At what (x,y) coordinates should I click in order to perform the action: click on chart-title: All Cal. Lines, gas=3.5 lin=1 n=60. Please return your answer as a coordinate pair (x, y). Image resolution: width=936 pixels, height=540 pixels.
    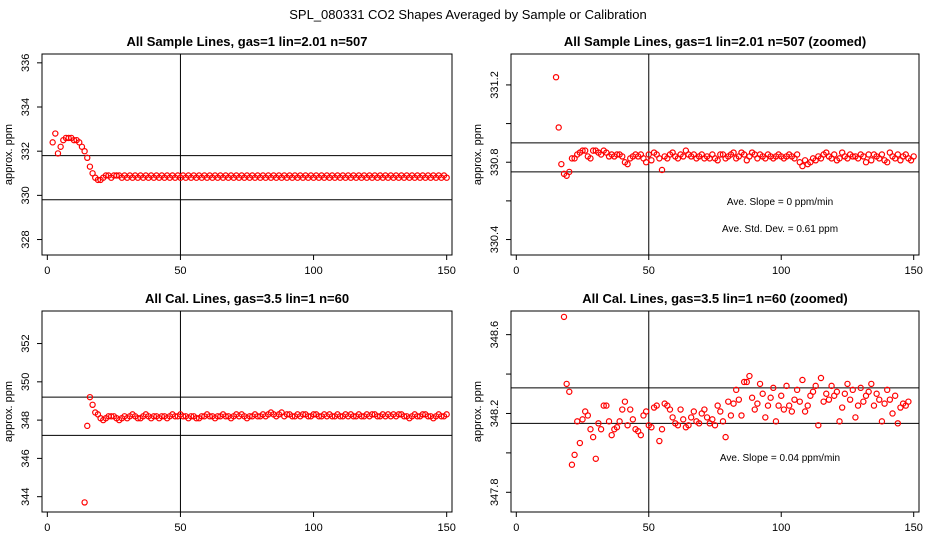
    Looking at the image, I should click on (247, 298).